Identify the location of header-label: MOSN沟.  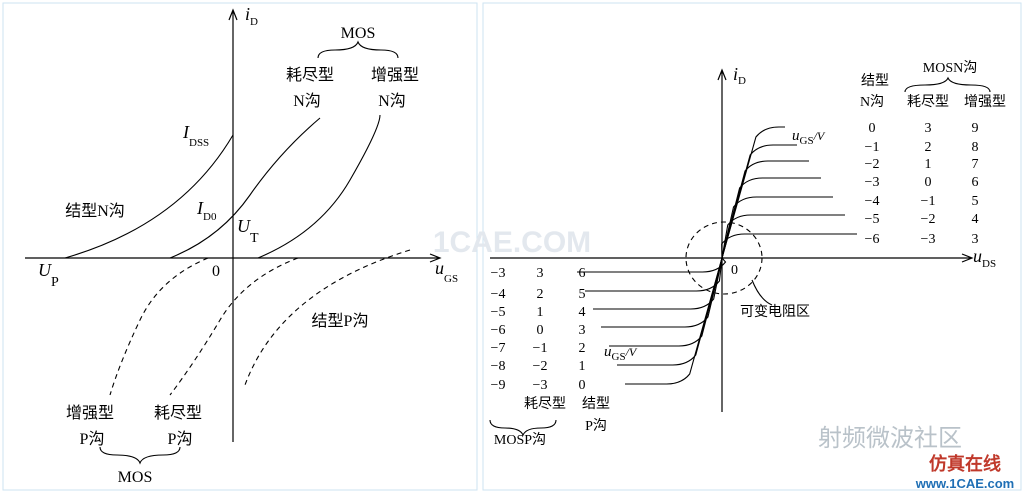
(950, 68).